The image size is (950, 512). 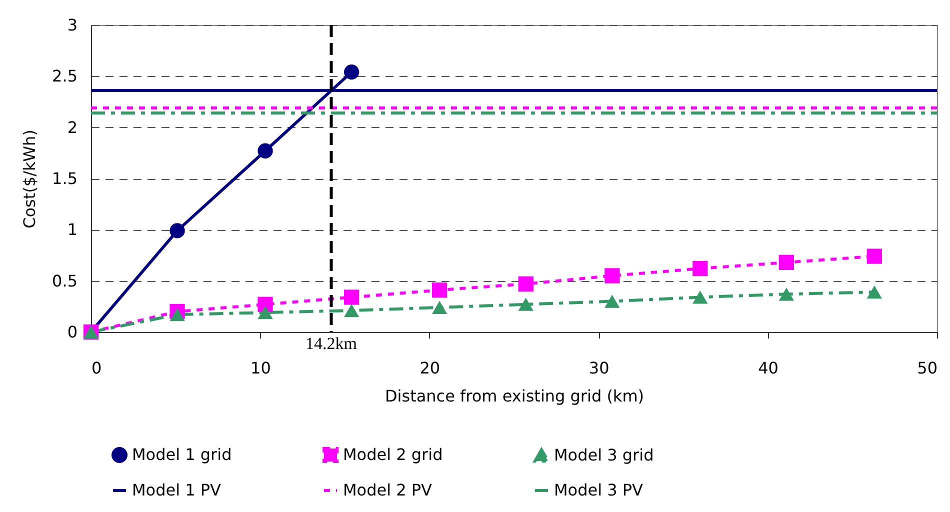 What do you see at coordinates (514, 396) in the screenshot?
I see `x-axis-title: Distance from existing grid (km)` at bounding box center [514, 396].